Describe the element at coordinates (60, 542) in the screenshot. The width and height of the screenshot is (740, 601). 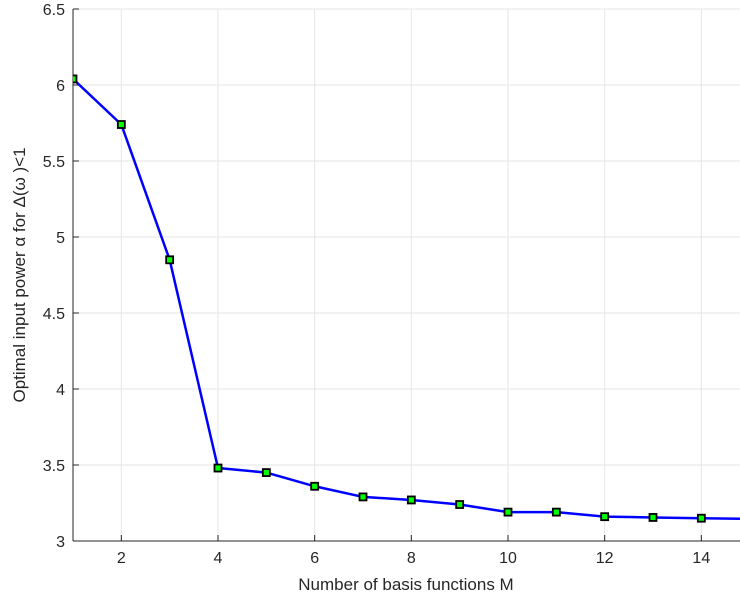
I see `y-tick-label: 3` at that location.